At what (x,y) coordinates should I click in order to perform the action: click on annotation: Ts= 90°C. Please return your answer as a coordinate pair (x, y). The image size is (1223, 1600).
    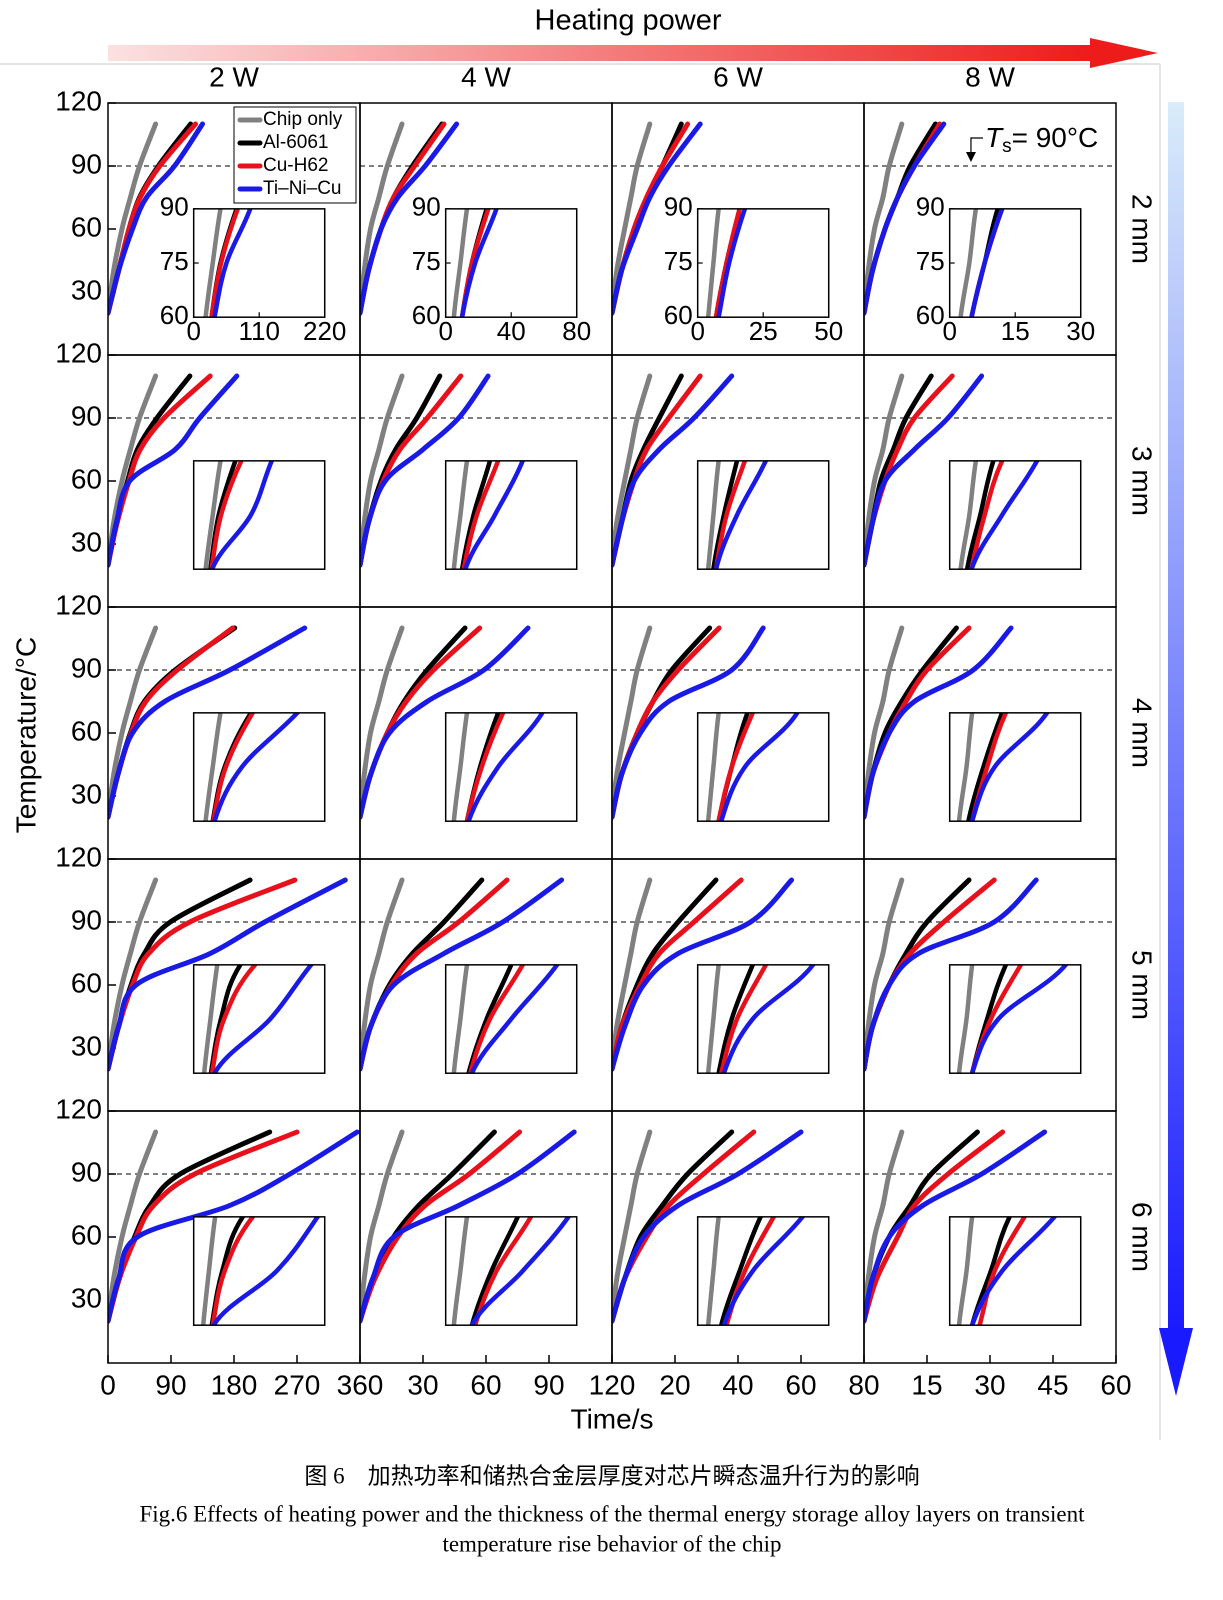
    Looking at the image, I should click on (1041, 139).